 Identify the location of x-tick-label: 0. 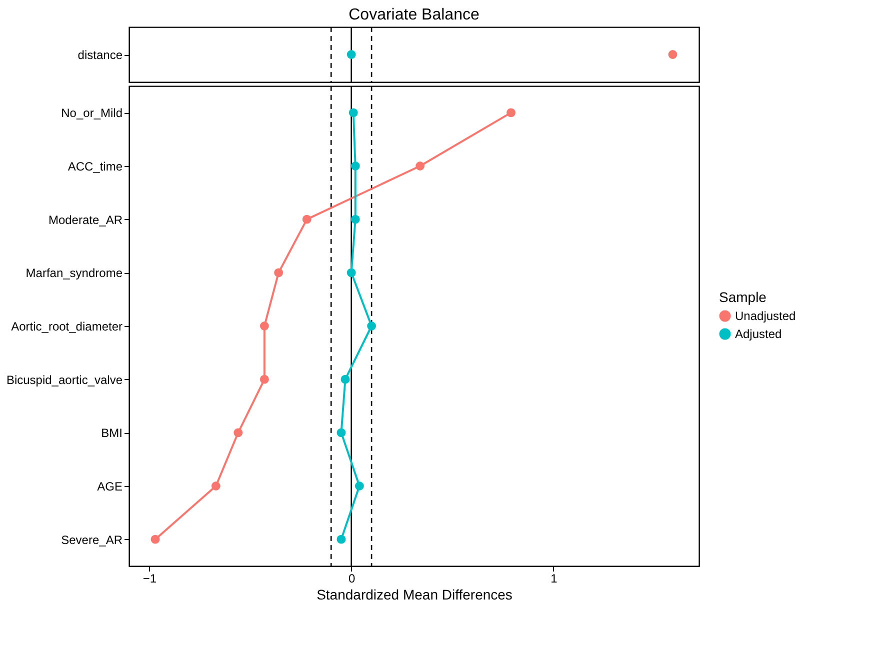
(352, 579).